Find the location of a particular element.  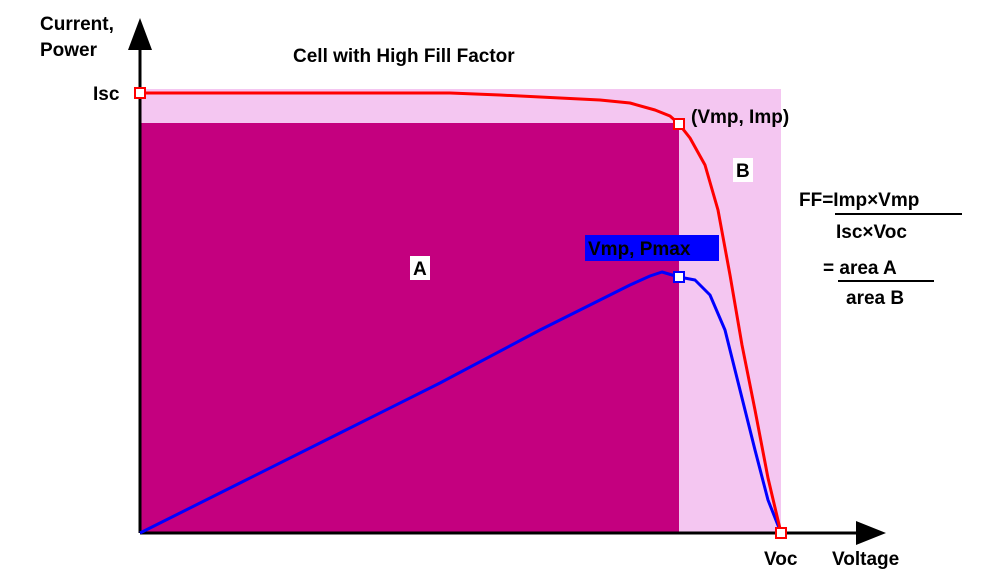

y-axis-label-line2: Power is located at coordinates (69, 50).